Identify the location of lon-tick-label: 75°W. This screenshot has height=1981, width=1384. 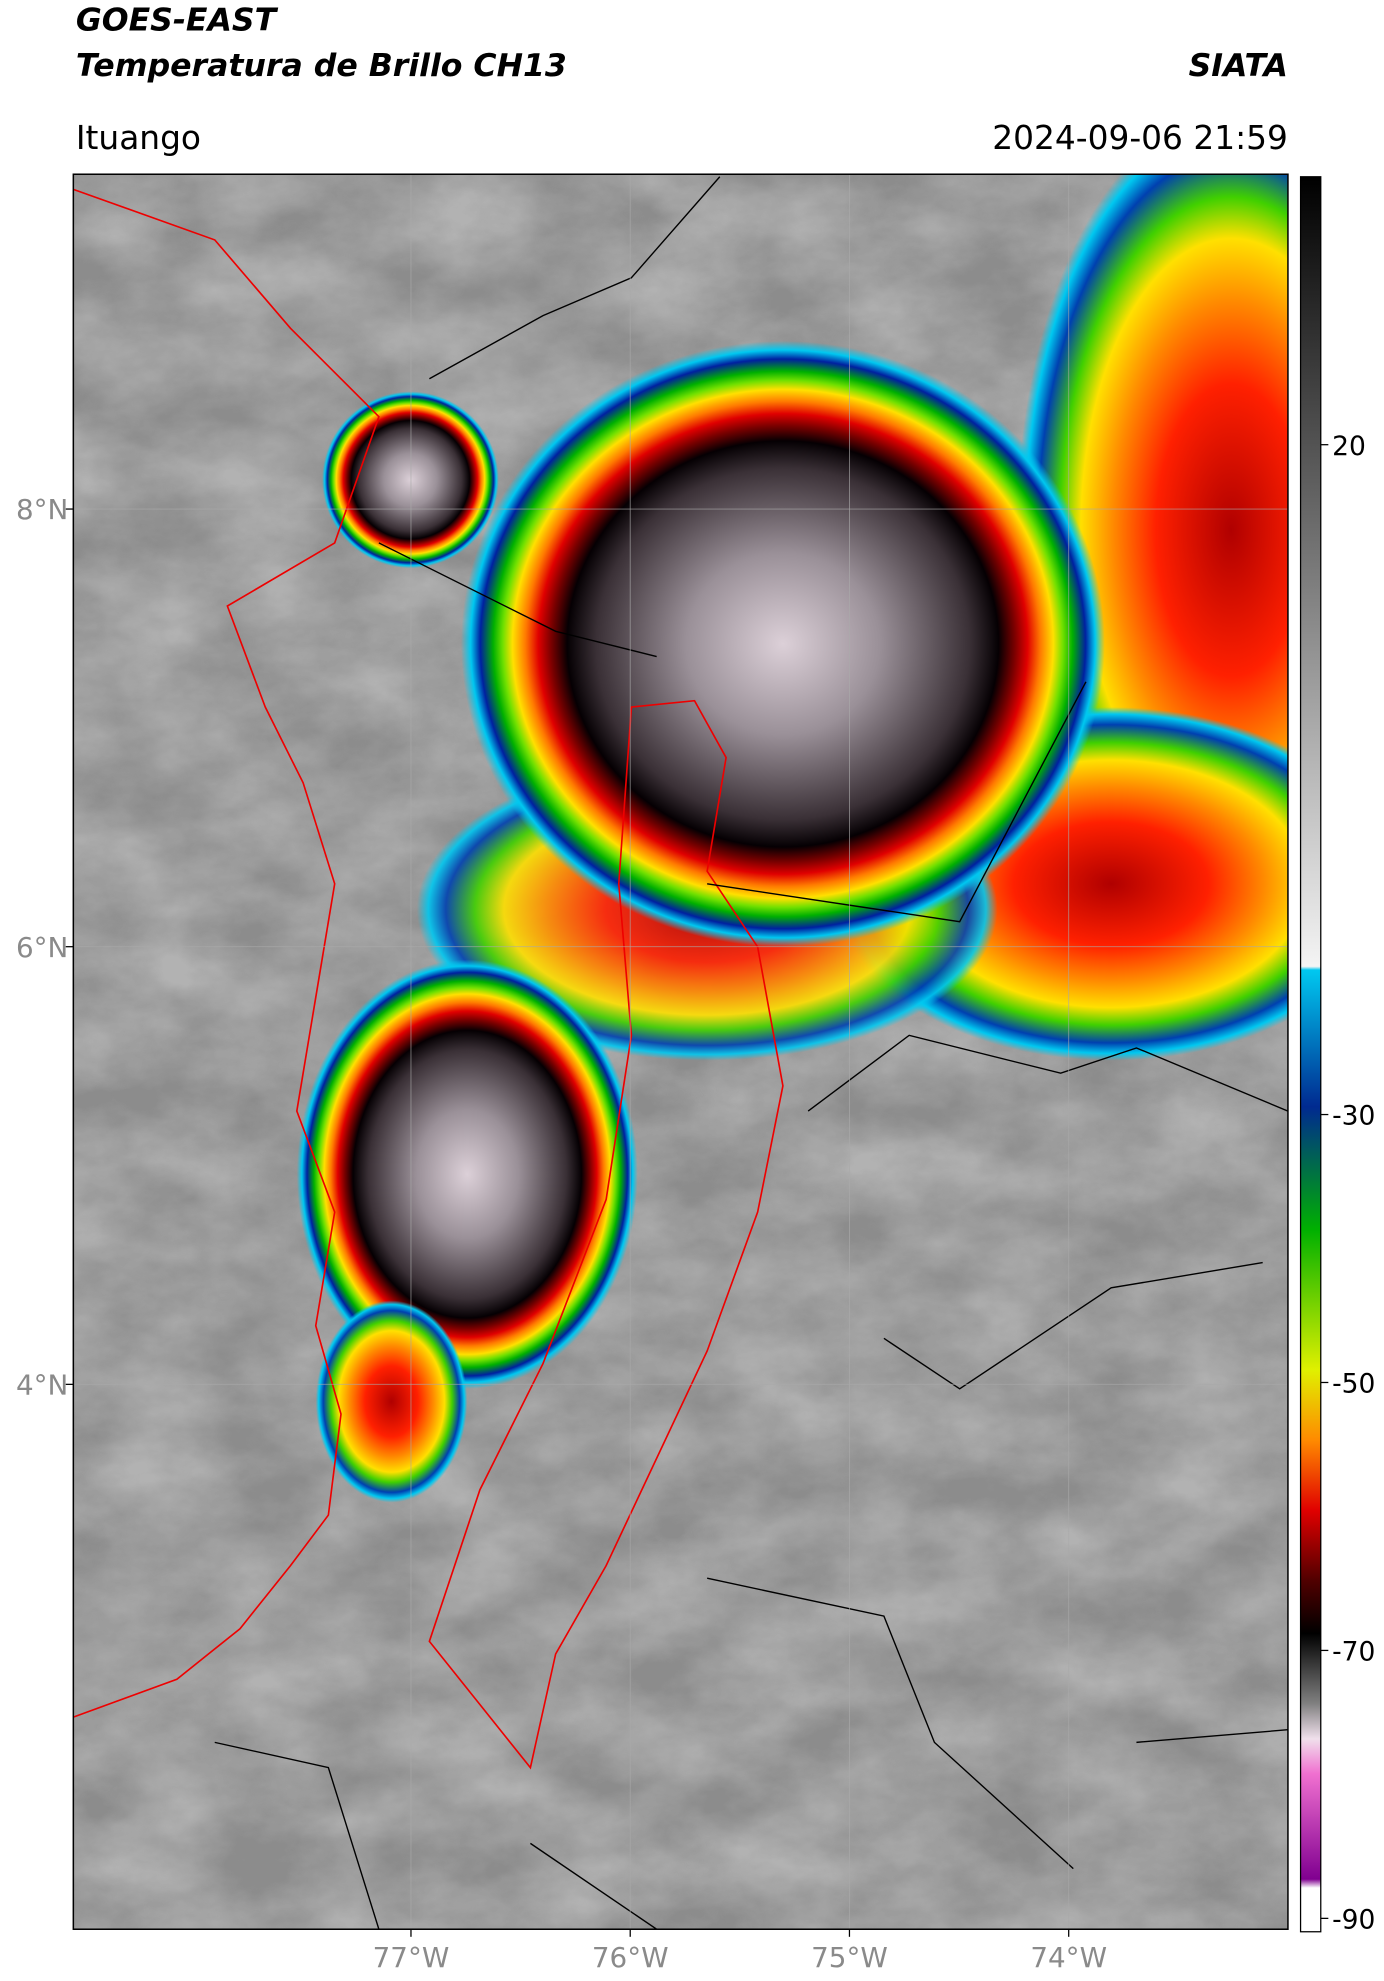
(849, 1957).